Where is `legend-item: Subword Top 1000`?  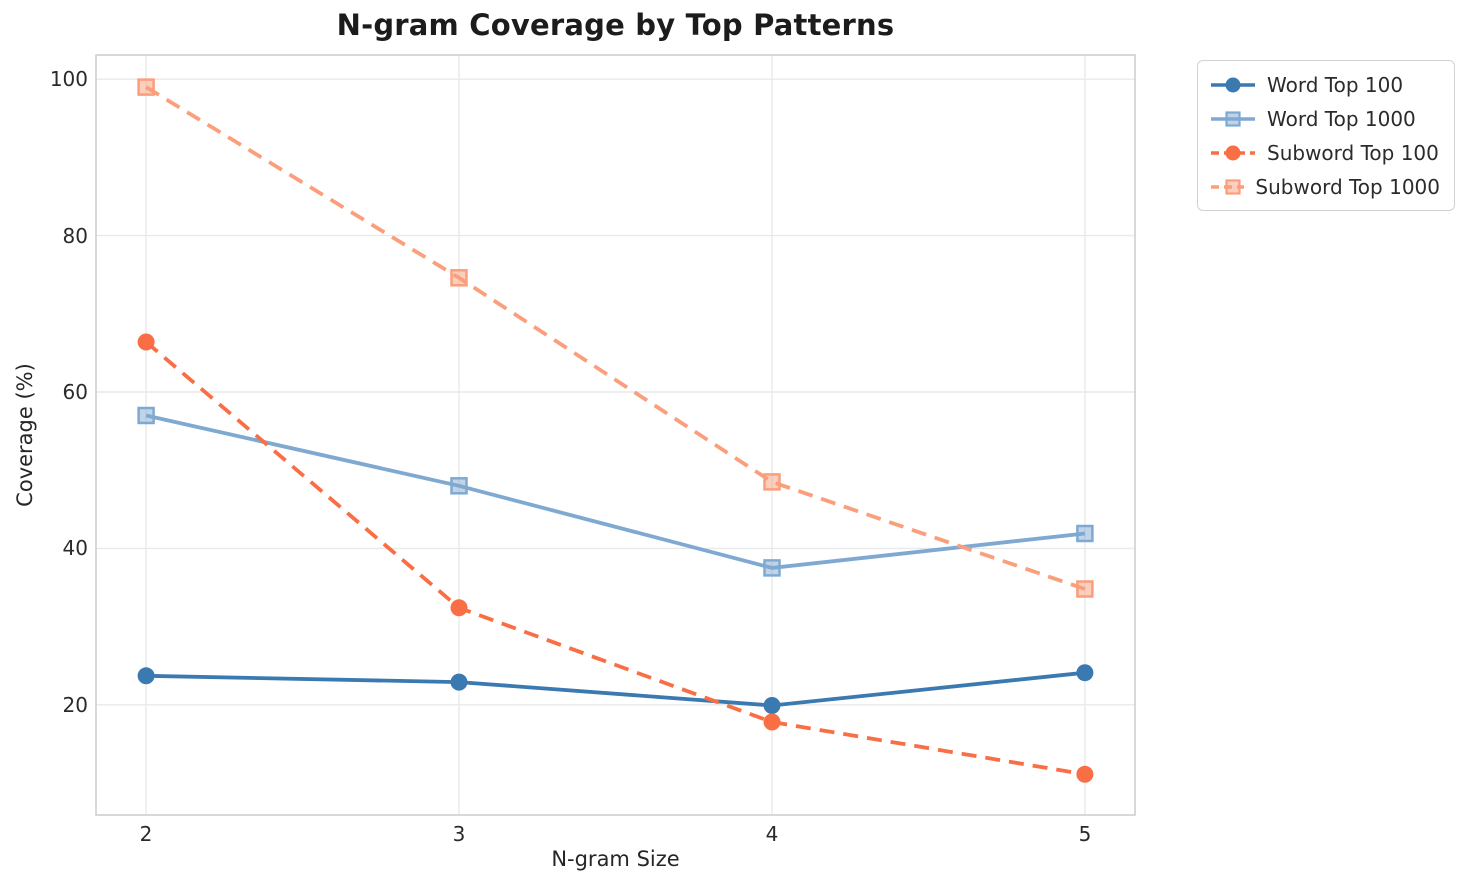
legend-item: Subword Top 1000 is located at coordinates (1325, 186).